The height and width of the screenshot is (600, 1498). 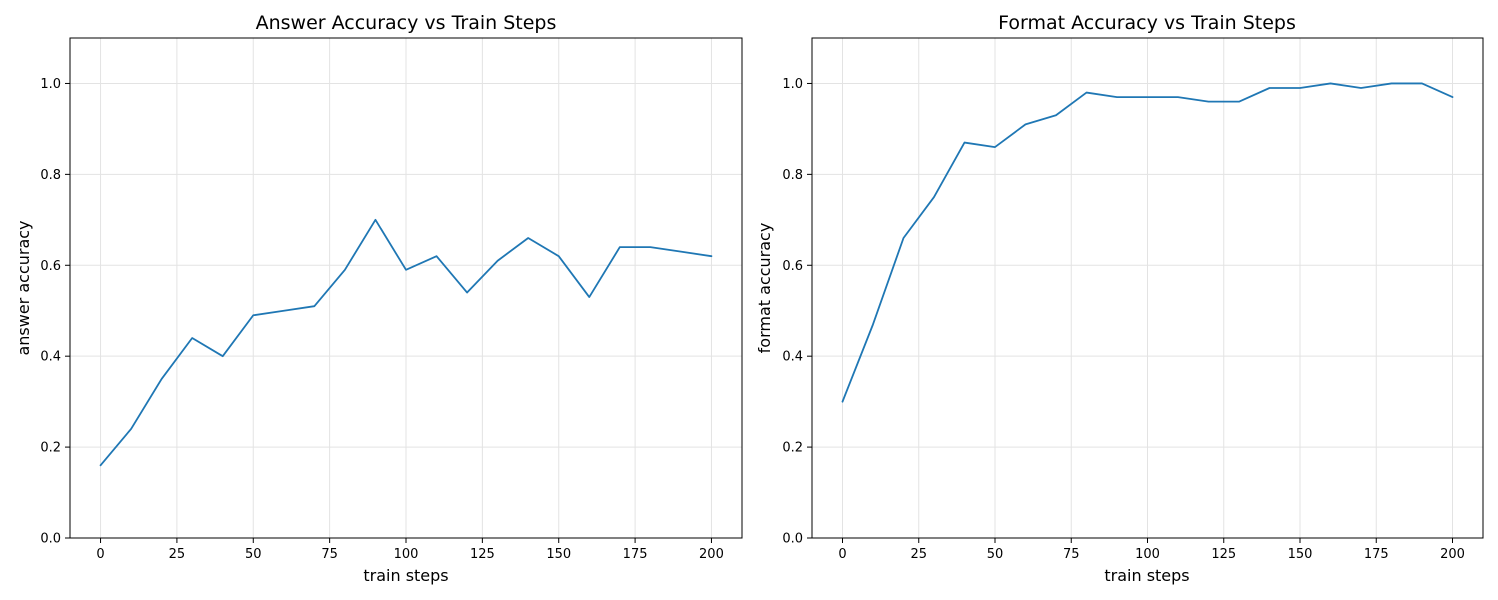 What do you see at coordinates (406, 23) in the screenshot?
I see `chart-title: Answer Accuracy vs Train Steps` at bounding box center [406, 23].